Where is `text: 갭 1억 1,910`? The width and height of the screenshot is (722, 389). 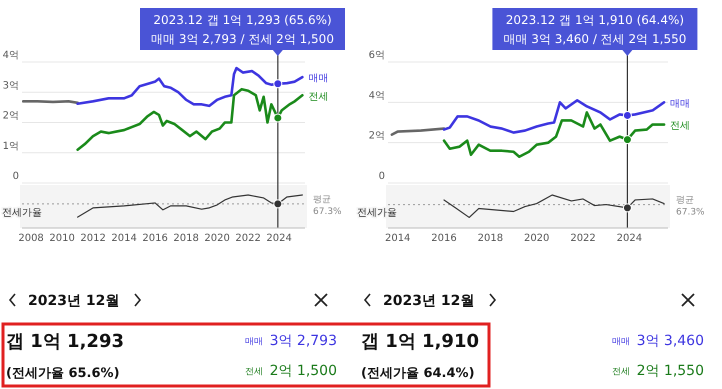 text: 갭 1억 1,910 is located at coordinates (420, 341).